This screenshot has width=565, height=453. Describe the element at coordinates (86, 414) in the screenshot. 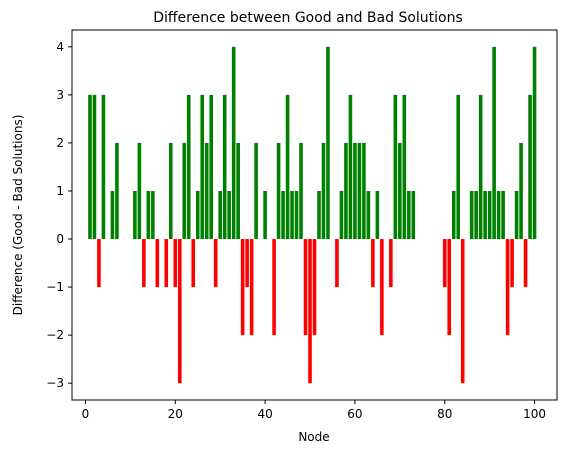

I see `x-tick-label: 0` at that location.